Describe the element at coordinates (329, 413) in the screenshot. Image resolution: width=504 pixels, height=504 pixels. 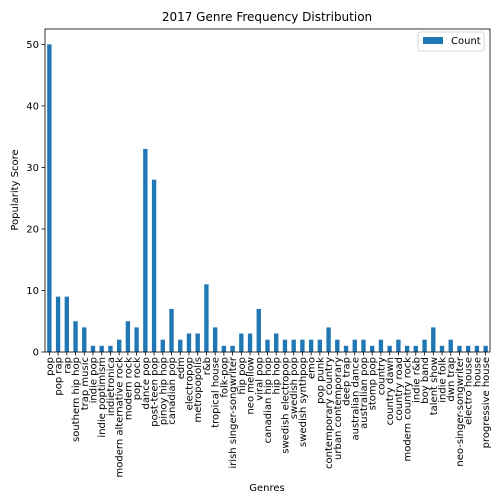
I see `x-tick-label-32: contemporary country` at that location.